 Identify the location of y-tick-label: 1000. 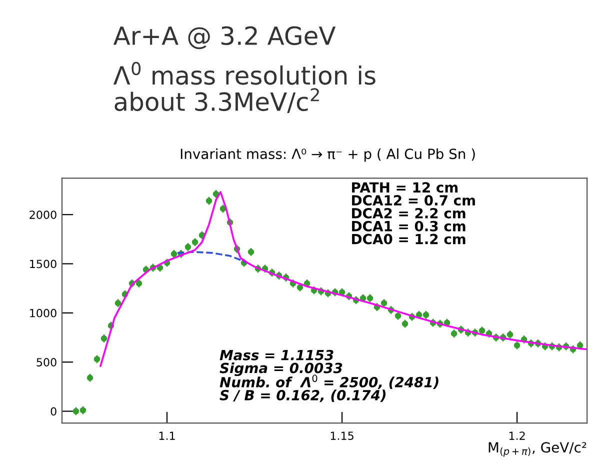
(43, 313).